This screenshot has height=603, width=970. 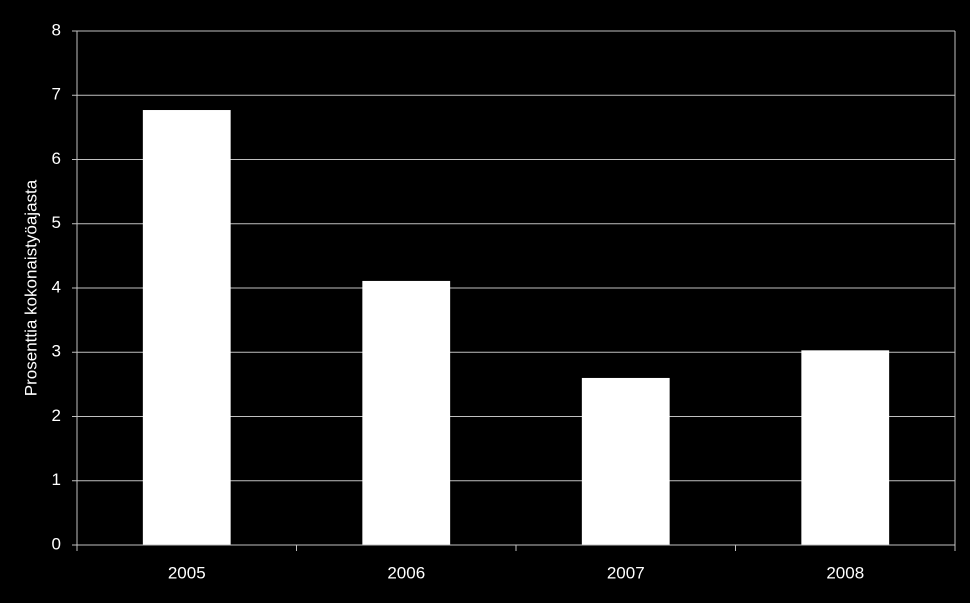 I want to click on y-tick-label: 6, so click(x=56, y=158).